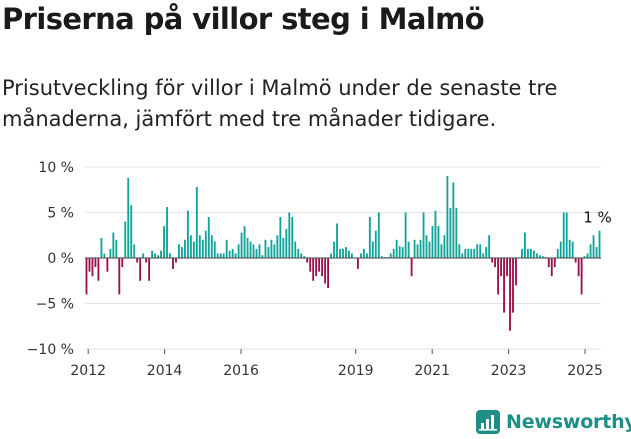 The height and width of the screenshot is (439, 631). Describe the element at coordinates (568, 422) in the screenshot. I see `brand-name: Newsworthy` at that location.